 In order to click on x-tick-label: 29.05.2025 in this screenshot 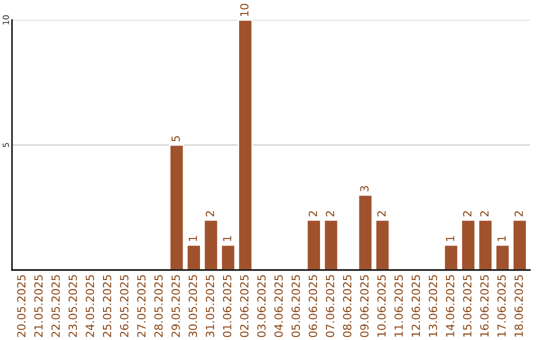, I will do `click(175, 306)`.